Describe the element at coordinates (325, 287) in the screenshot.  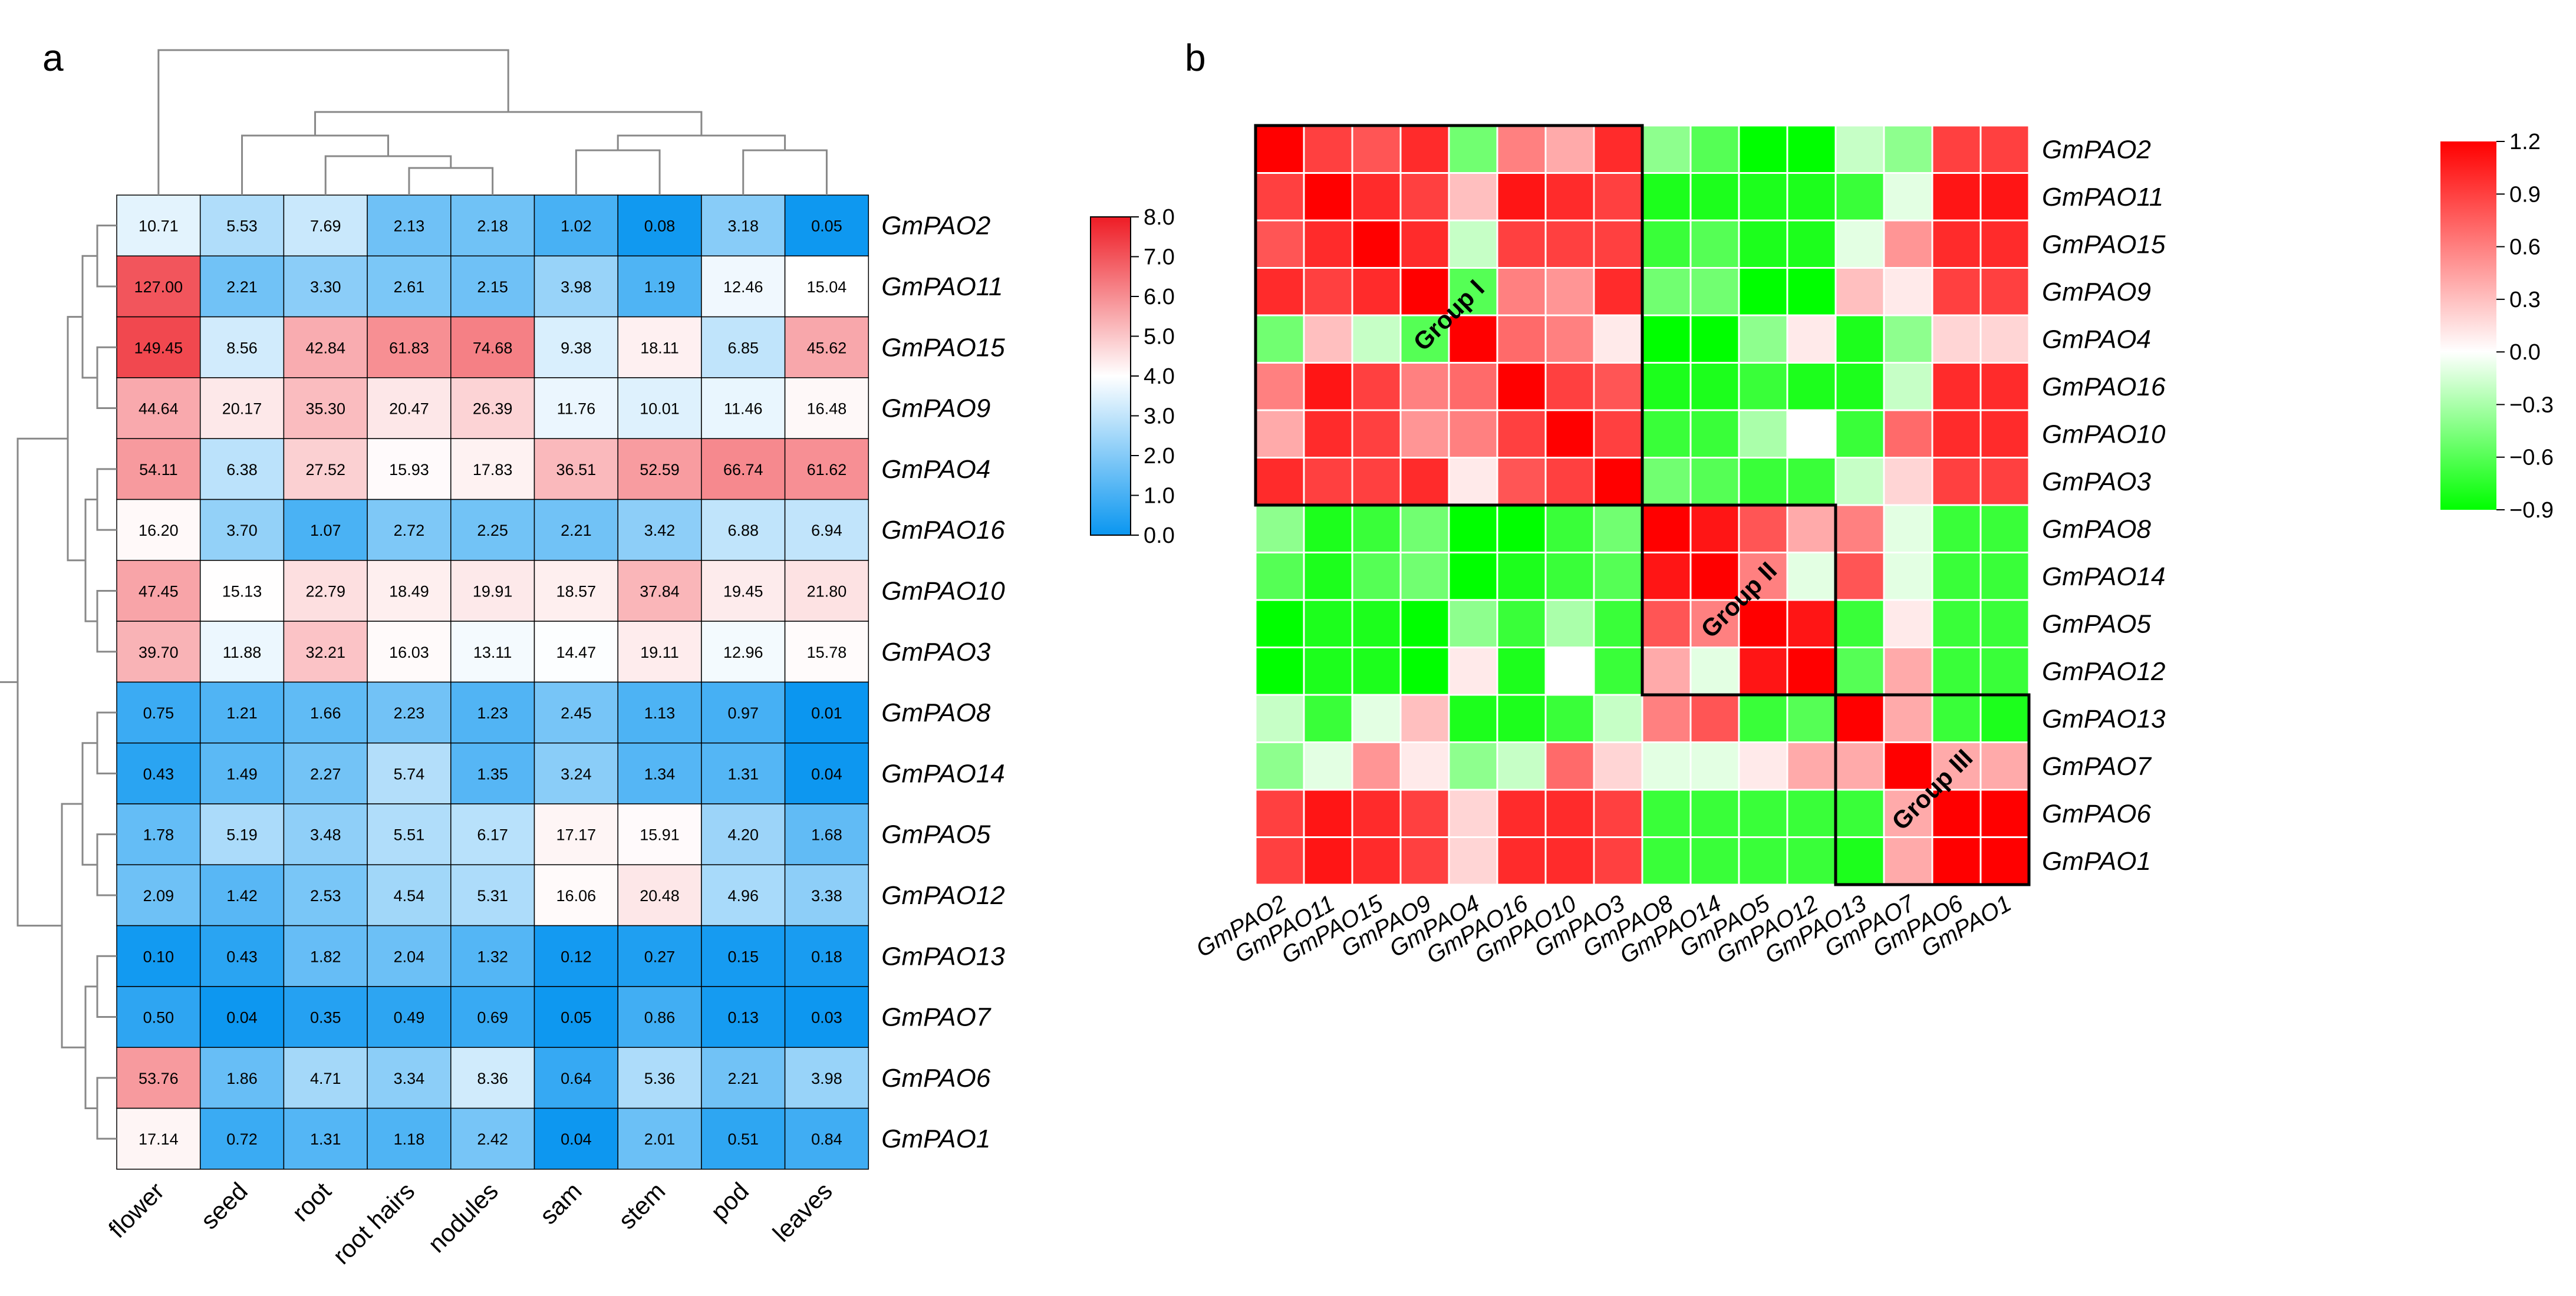
I see `expr-cell-value: 3.30` at that location.